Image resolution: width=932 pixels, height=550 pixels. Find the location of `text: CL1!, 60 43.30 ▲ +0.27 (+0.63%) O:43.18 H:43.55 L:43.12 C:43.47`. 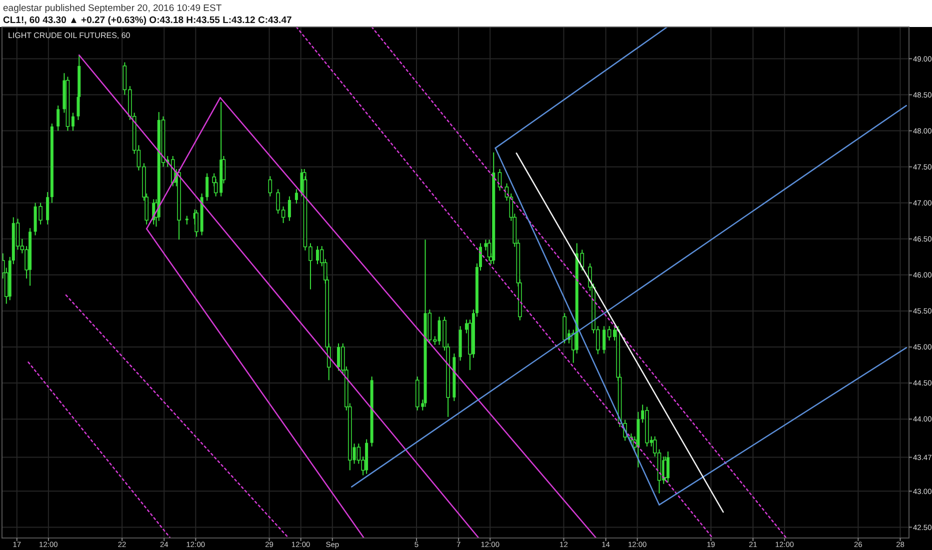

text: CL1!, 60 43.30 ▲ +0.27 (+0.63%) O:43.18 H:43.55 L:43.12 C:43.47 is located at coordinates (147, 20).